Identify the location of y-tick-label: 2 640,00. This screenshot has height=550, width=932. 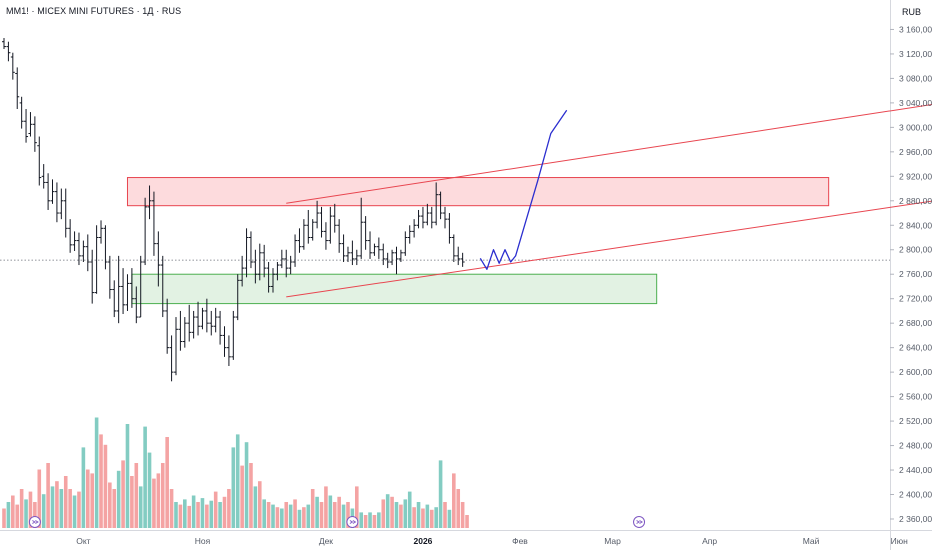
(915, 348).